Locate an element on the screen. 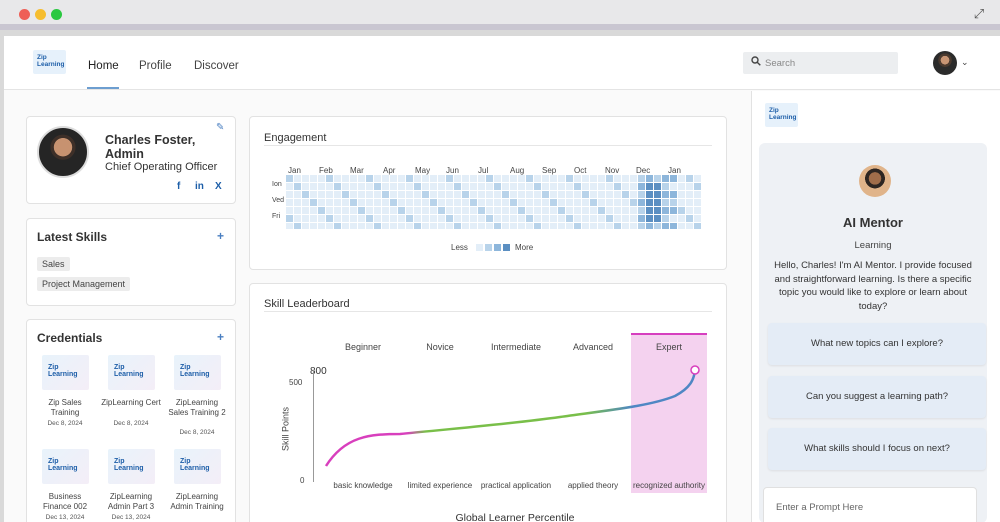  suggestion-button: What new topics can I explore? is located at coordinates (877, 344).